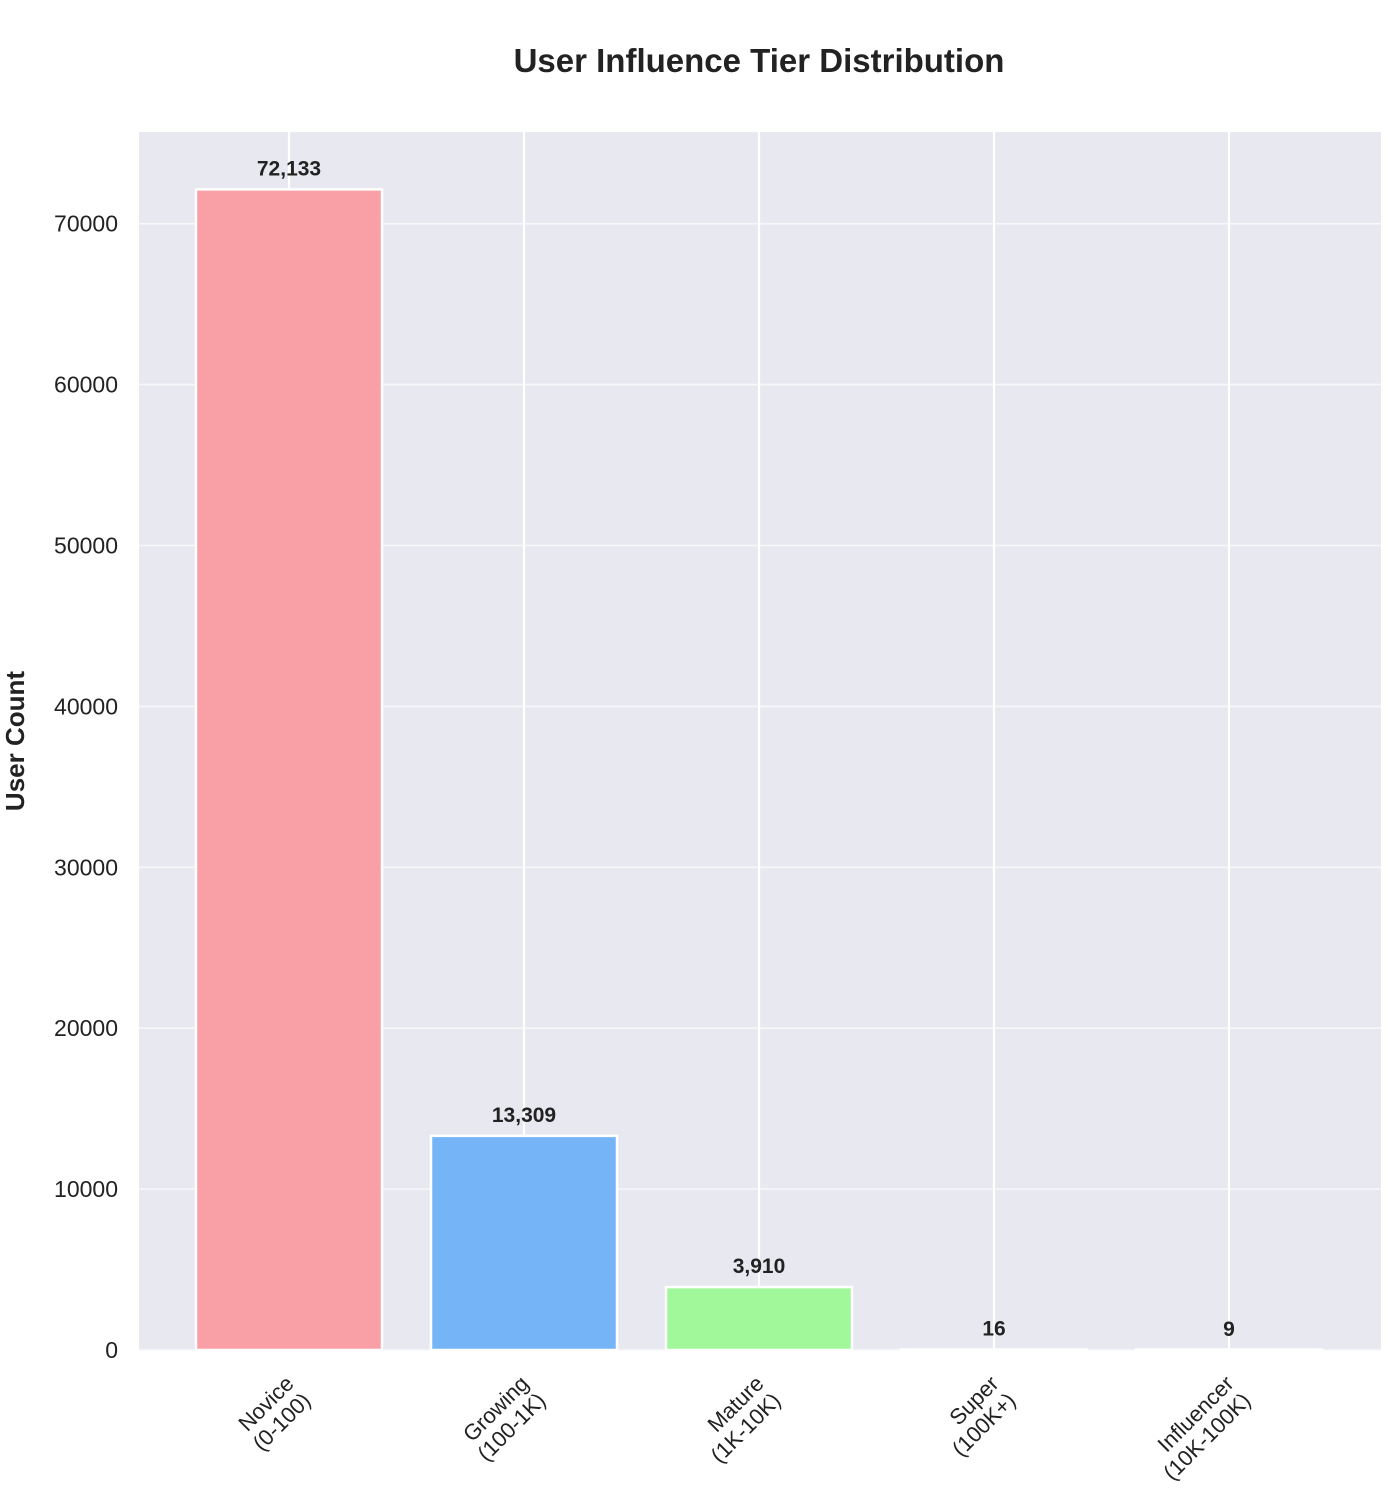 The width and height of the screenshot is (1392, 1506). What do you see at coordinates (524, 1115) in the screenshot?
I see `data-label: 13,309` at bounding box center [524, 1115].